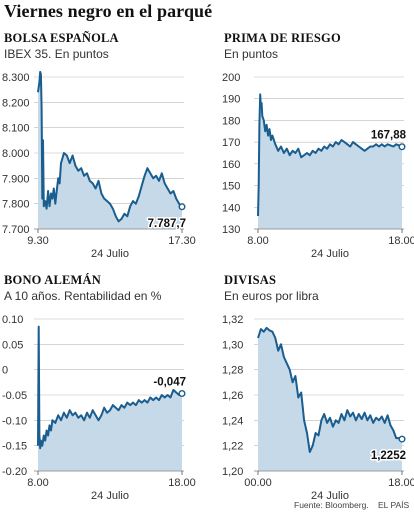  I want to click on y-tick-label: 1,26, so click(232, 396).